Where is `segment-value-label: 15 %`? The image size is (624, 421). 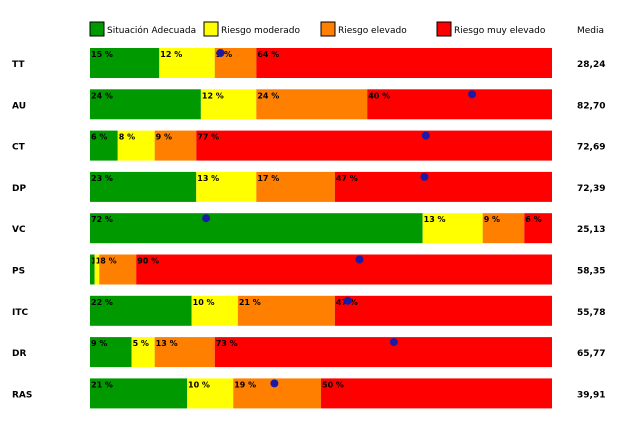 segment-value-label: 15 % is located at coordinates (102, 54).